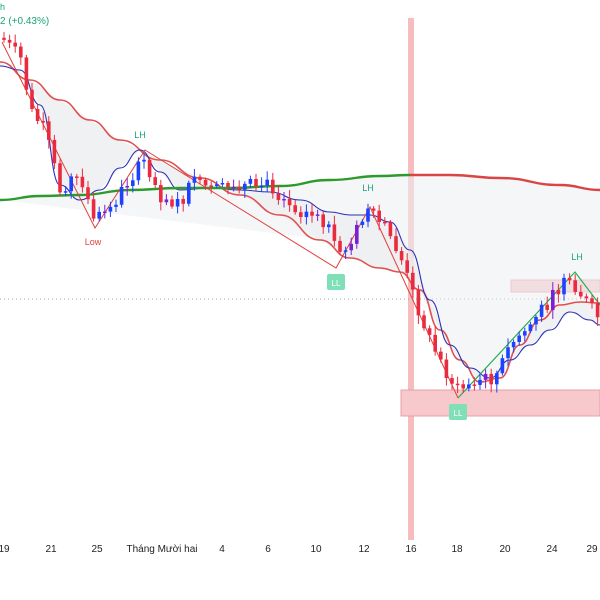 This screenshot has width=600, height=600. I want to click on lower-low-label: LL, so click(458, 413).